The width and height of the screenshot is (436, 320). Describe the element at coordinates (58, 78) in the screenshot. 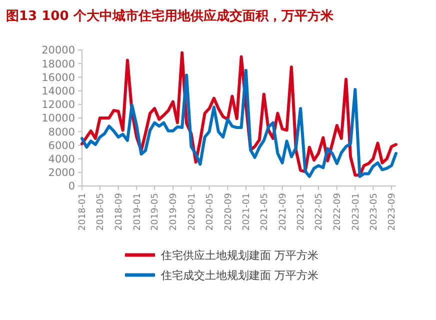

I see `y-tick-label: 16000` at that location.